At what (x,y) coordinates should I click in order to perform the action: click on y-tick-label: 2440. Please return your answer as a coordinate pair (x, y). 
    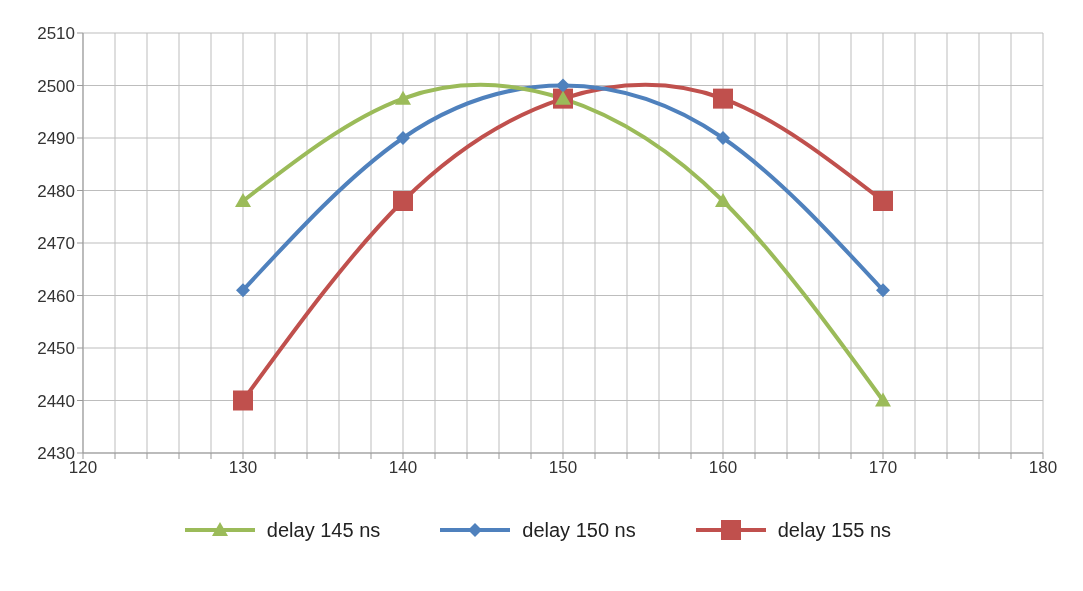
    Looking at the image, I should click on (56, 401).